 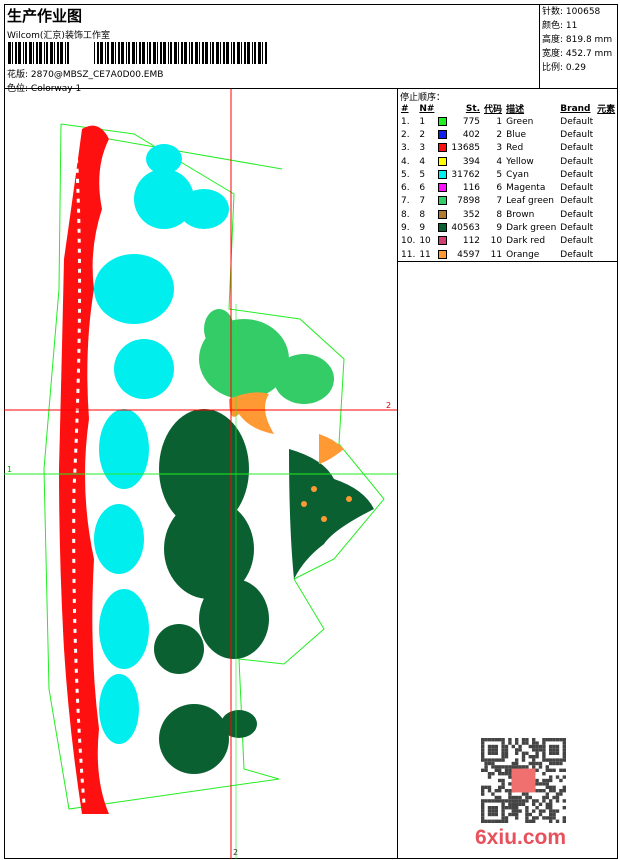 What do you see at coordinates (422, 228) in the screenshot?
I see `needle-number: 9` at bounding box center [422, 228].